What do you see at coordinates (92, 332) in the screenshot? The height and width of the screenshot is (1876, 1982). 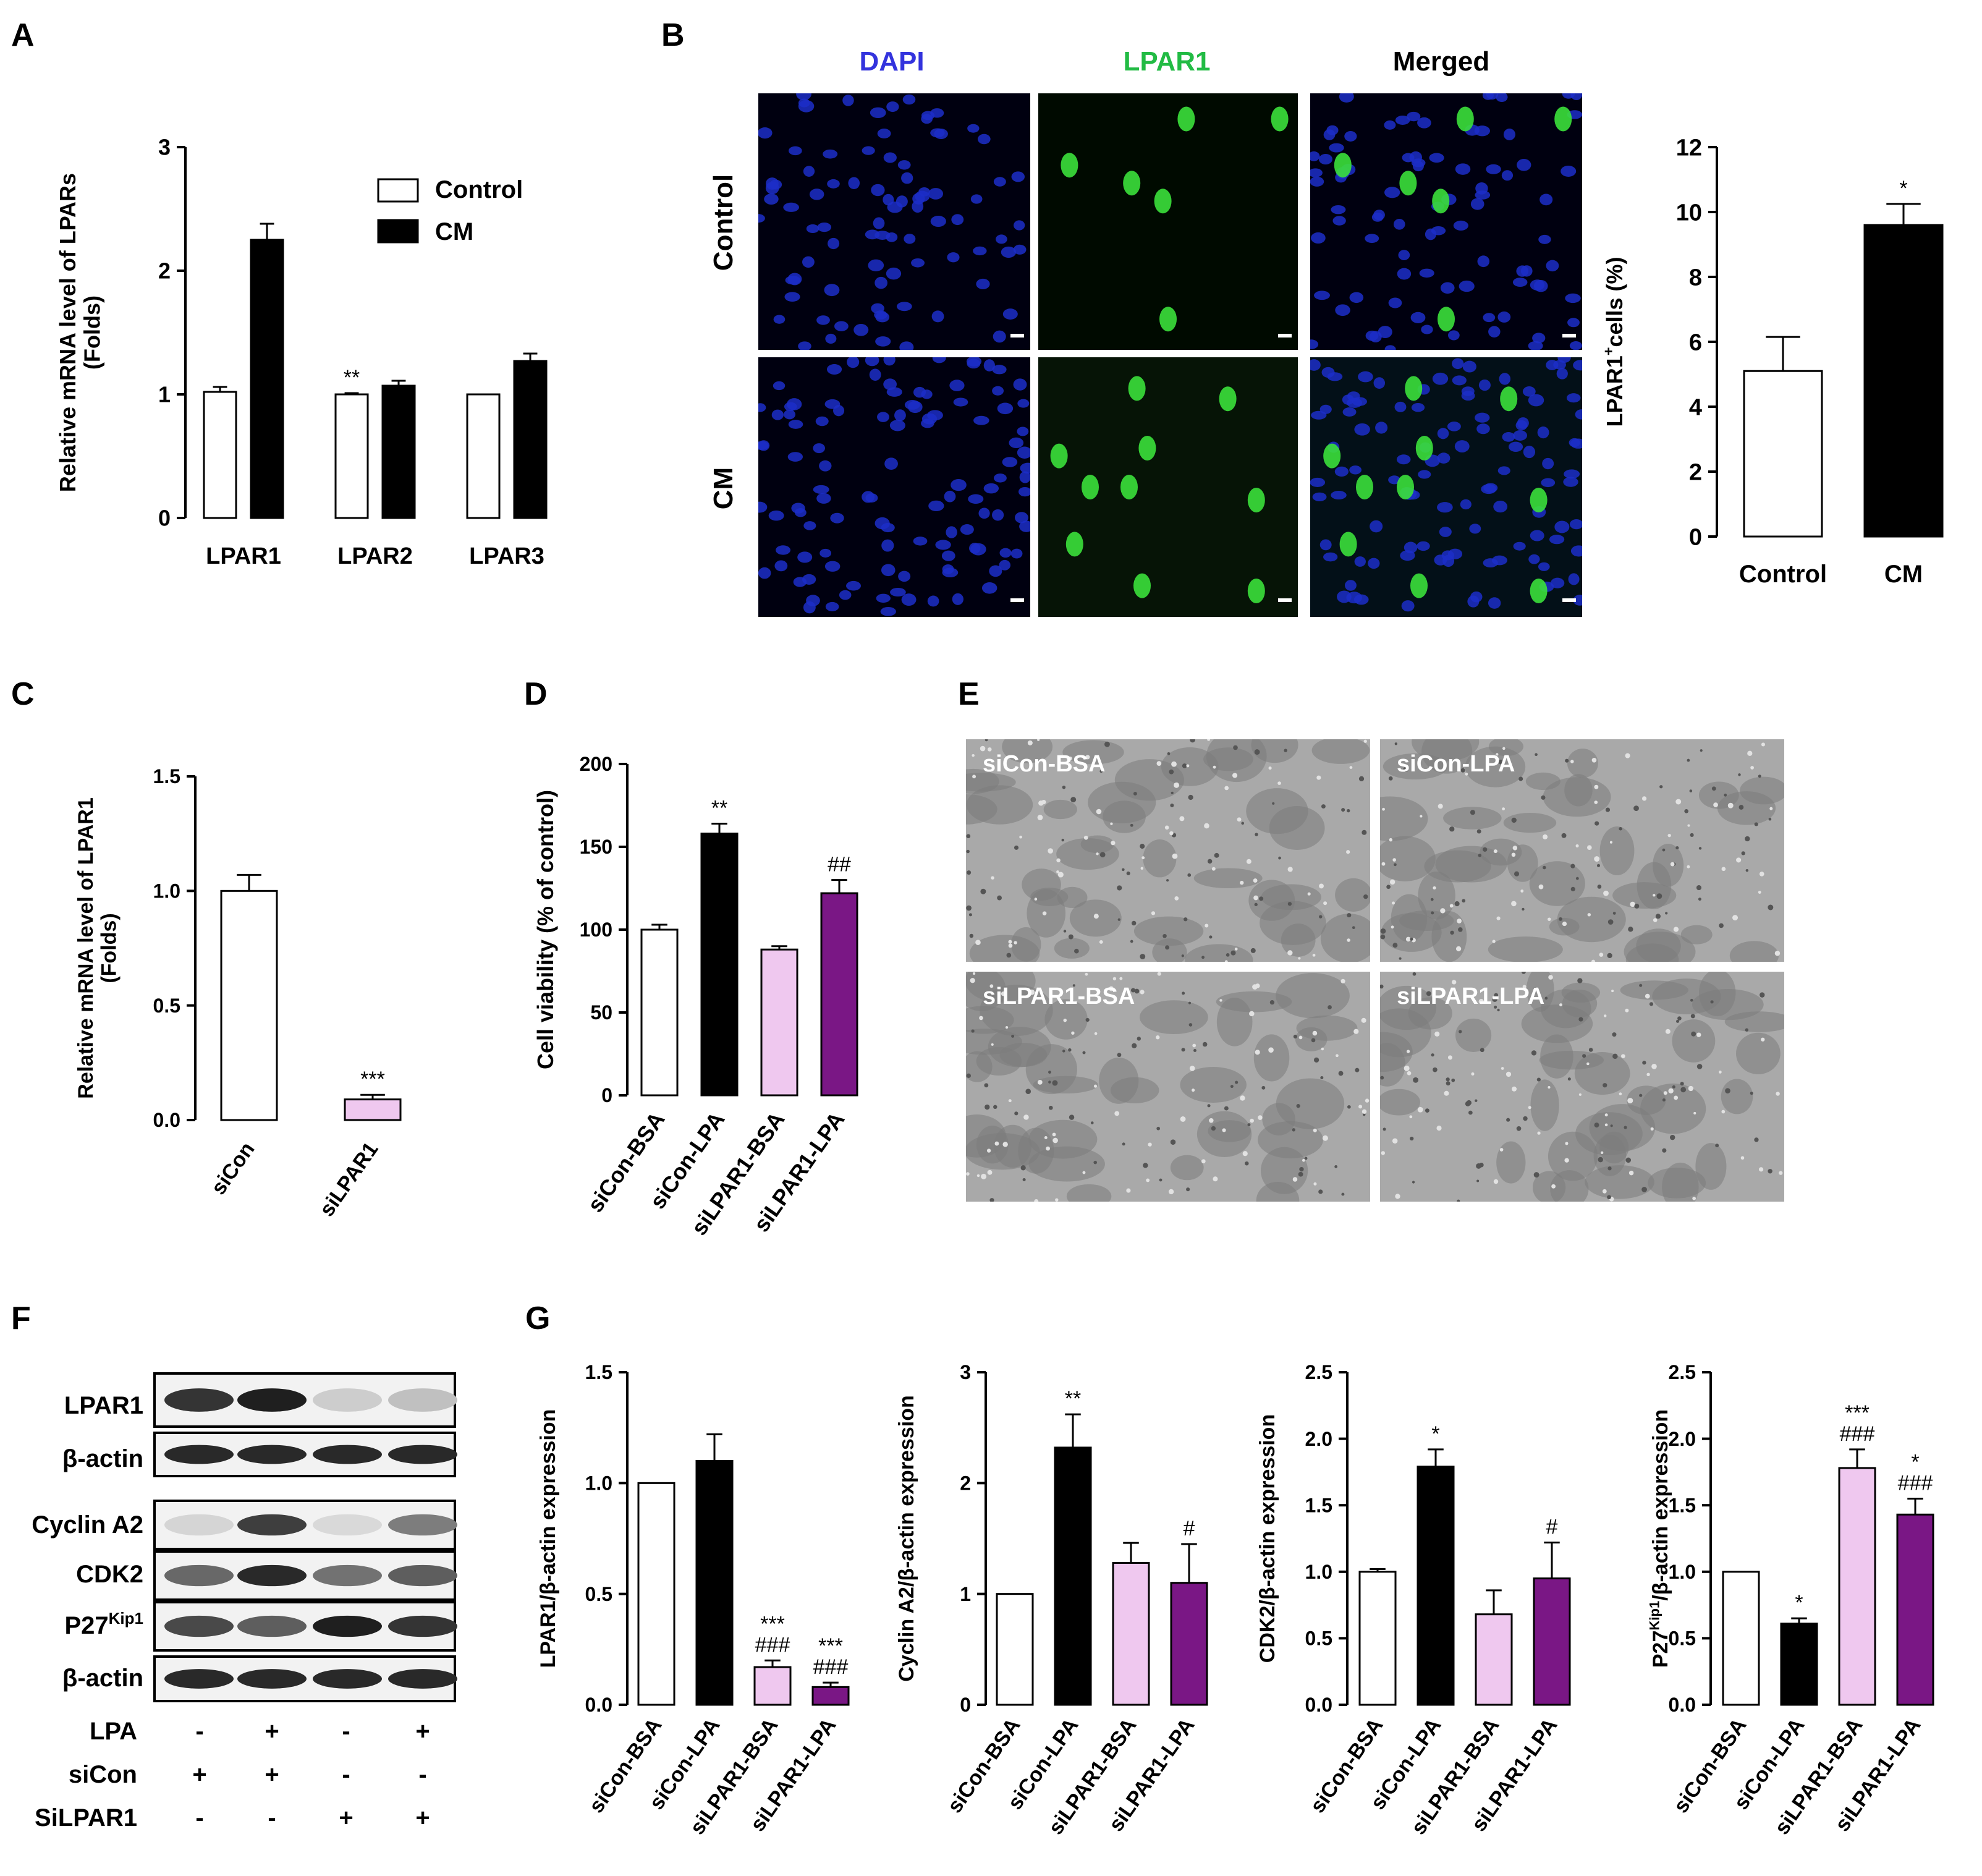 I see `y-axis-label-folds: (Folds)` at bounding box center [92, 332].